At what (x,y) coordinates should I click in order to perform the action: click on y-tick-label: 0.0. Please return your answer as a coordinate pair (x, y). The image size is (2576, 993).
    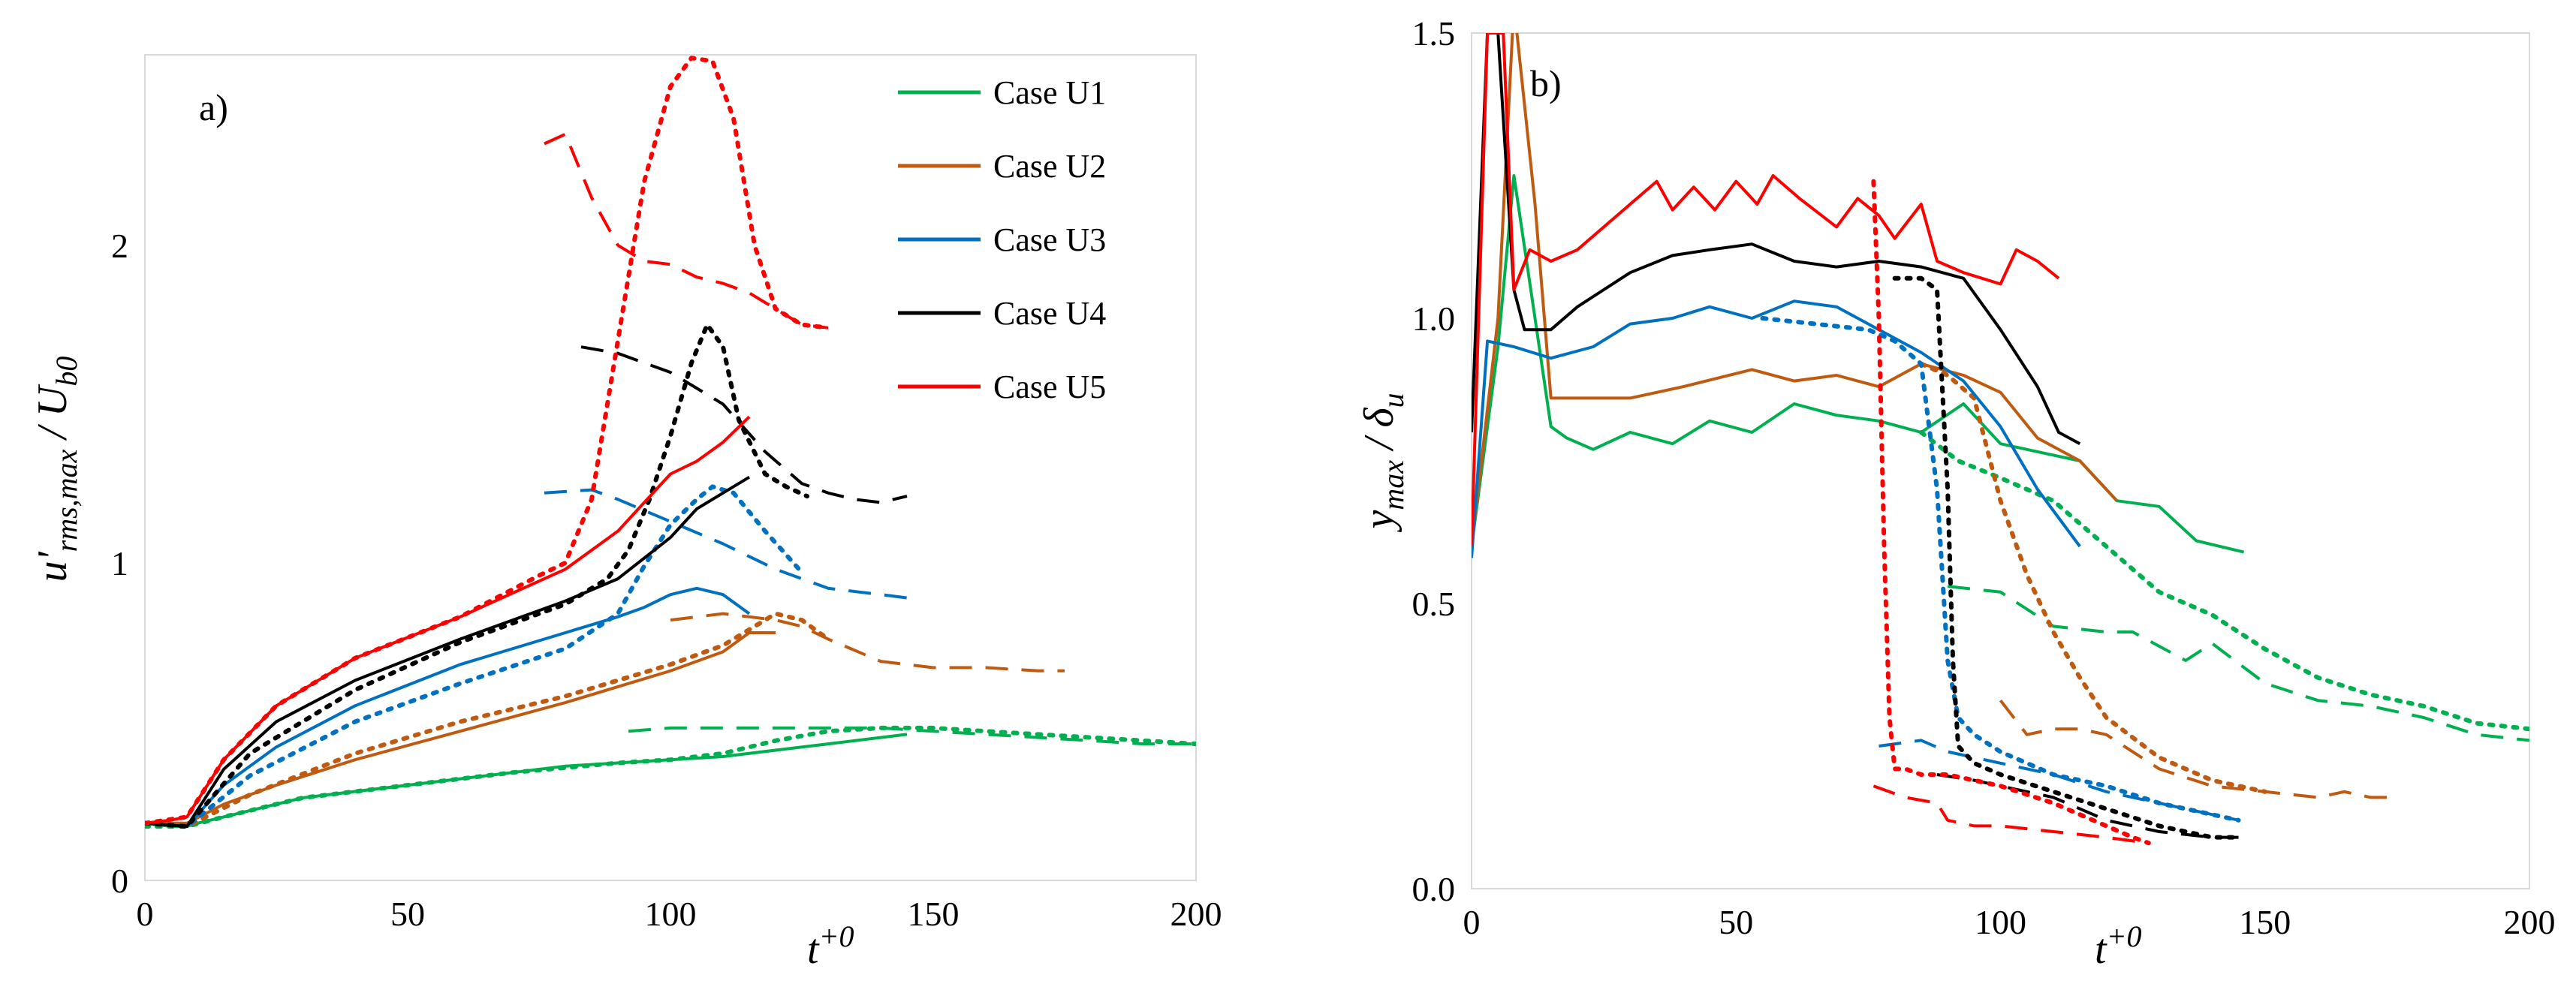
    Looking at the image, I should click on (1434, 889).